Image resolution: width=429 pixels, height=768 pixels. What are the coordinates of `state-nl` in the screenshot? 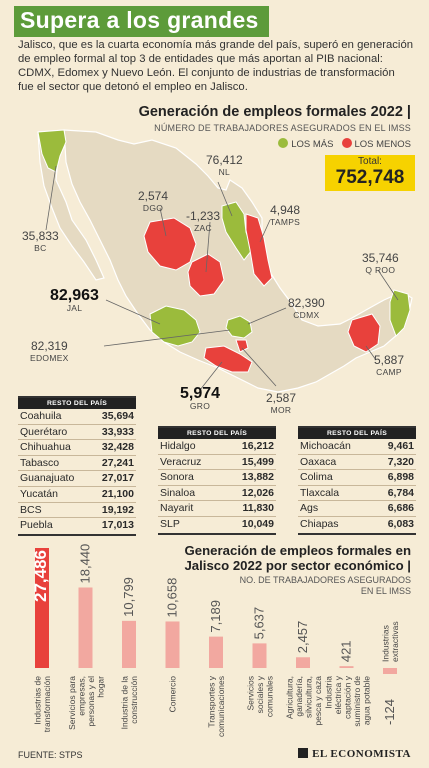 It's located at (237, 231).